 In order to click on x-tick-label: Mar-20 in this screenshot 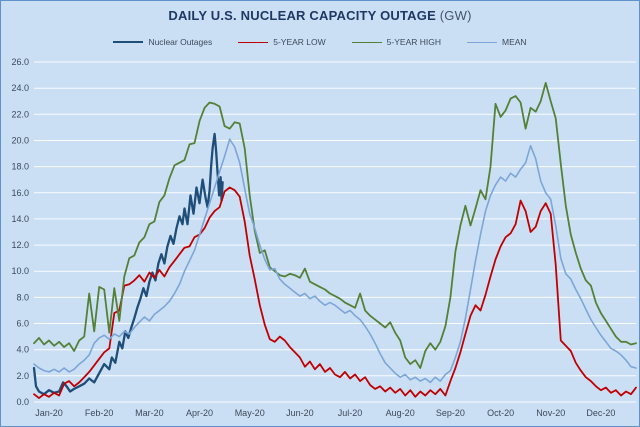, I will do `click(149, 413)`.